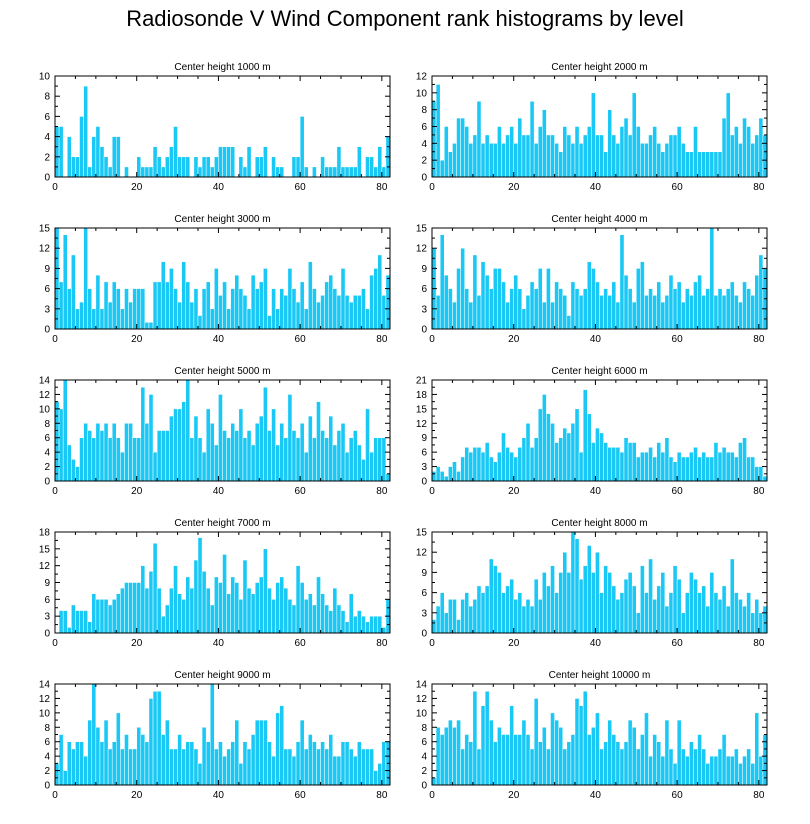 This screenshot has width=810, height=824. I want to click on y-tick-label: 12, so click(45, 566).